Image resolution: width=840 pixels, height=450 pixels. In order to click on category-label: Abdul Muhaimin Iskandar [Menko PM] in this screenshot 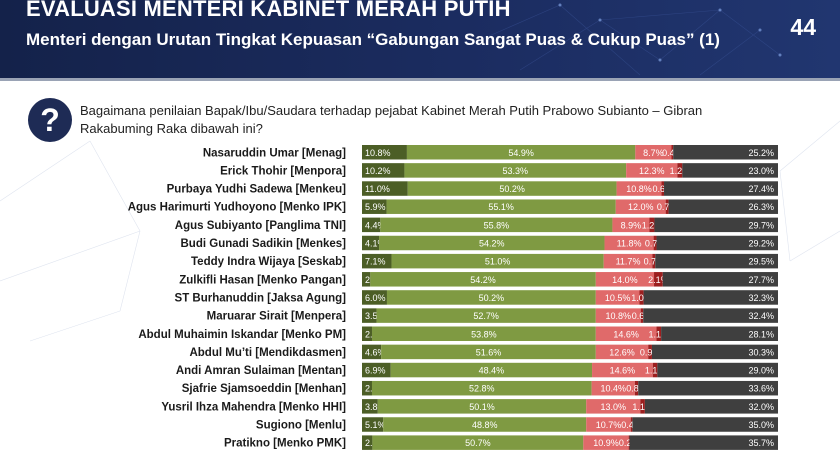, I will do `click(242, 335)`.